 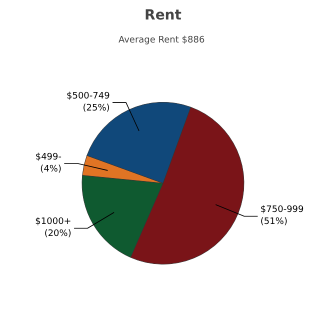 What do you see at coordinates (96, 109) in the screenshot?
I see `data-label: (25%)` at bounding box center [96, 109].